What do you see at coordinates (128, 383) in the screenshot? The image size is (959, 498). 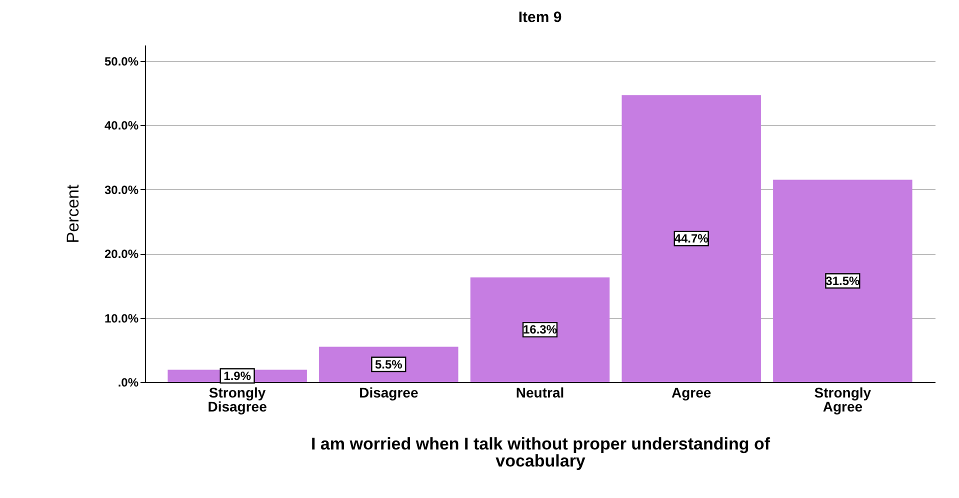 I see `y-tick-label: .0%` at bounding box center [128, 383].